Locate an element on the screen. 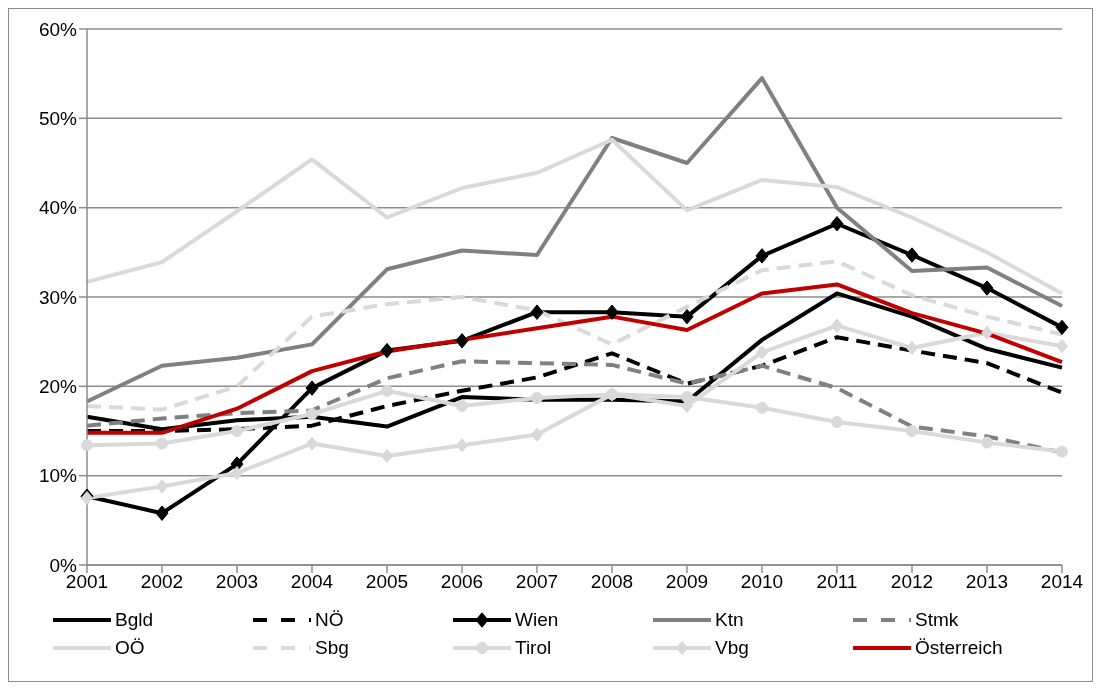 The image size is (1101, 690). x-tick-label: 2014 is located at coordinates (1062, 582).